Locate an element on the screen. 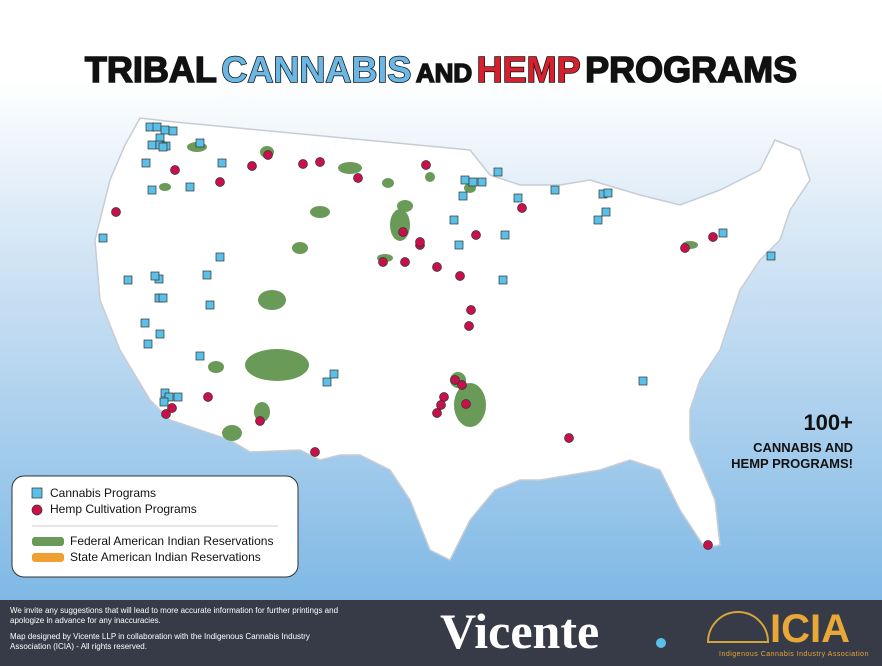 This screenshot has width=882, height=666. callout-number: 100+ is located at coordinates (828, 422).